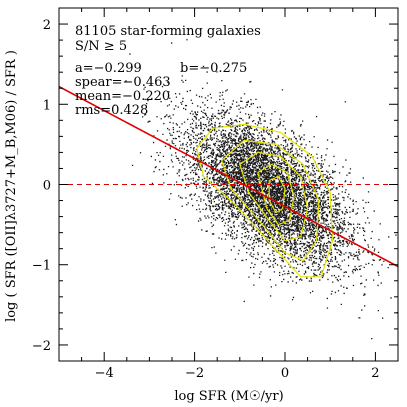 The image size is (407, 407). What do you see at coordinates (168, 31) in the screenshot?
I see `chart-title: 81105 star-forming galaxies` at bounding box center [168, 31].